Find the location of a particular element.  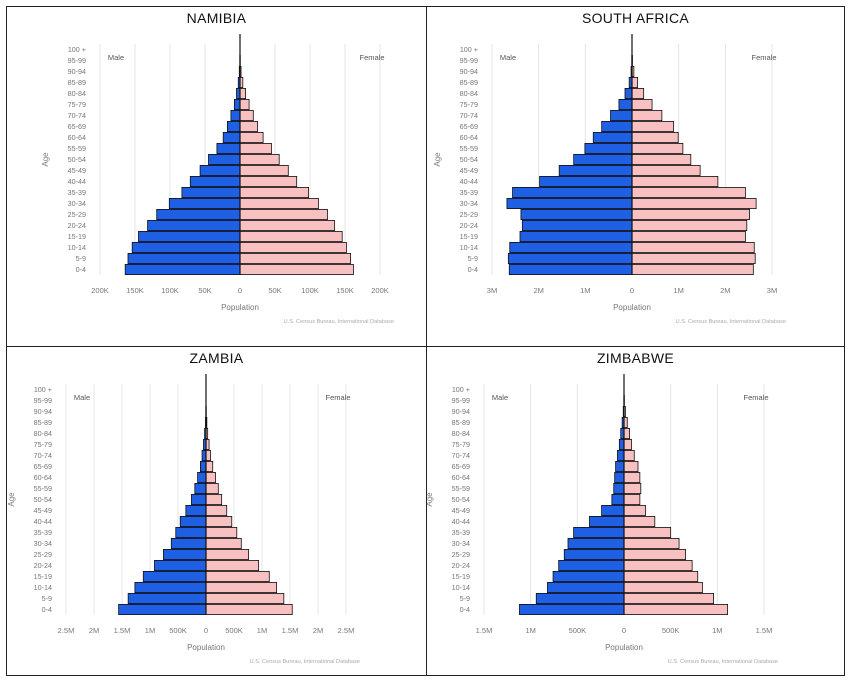

age-tick-label: 80-84 is located at coordinates (469, 93).